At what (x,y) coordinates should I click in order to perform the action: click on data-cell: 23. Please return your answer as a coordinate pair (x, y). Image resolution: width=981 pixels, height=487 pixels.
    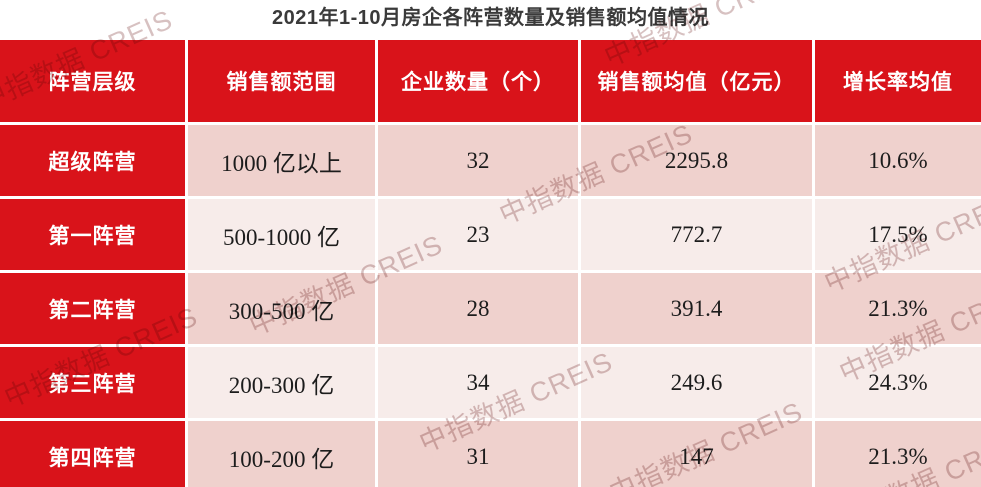
    Looking at the image, I should click on (478, 234).